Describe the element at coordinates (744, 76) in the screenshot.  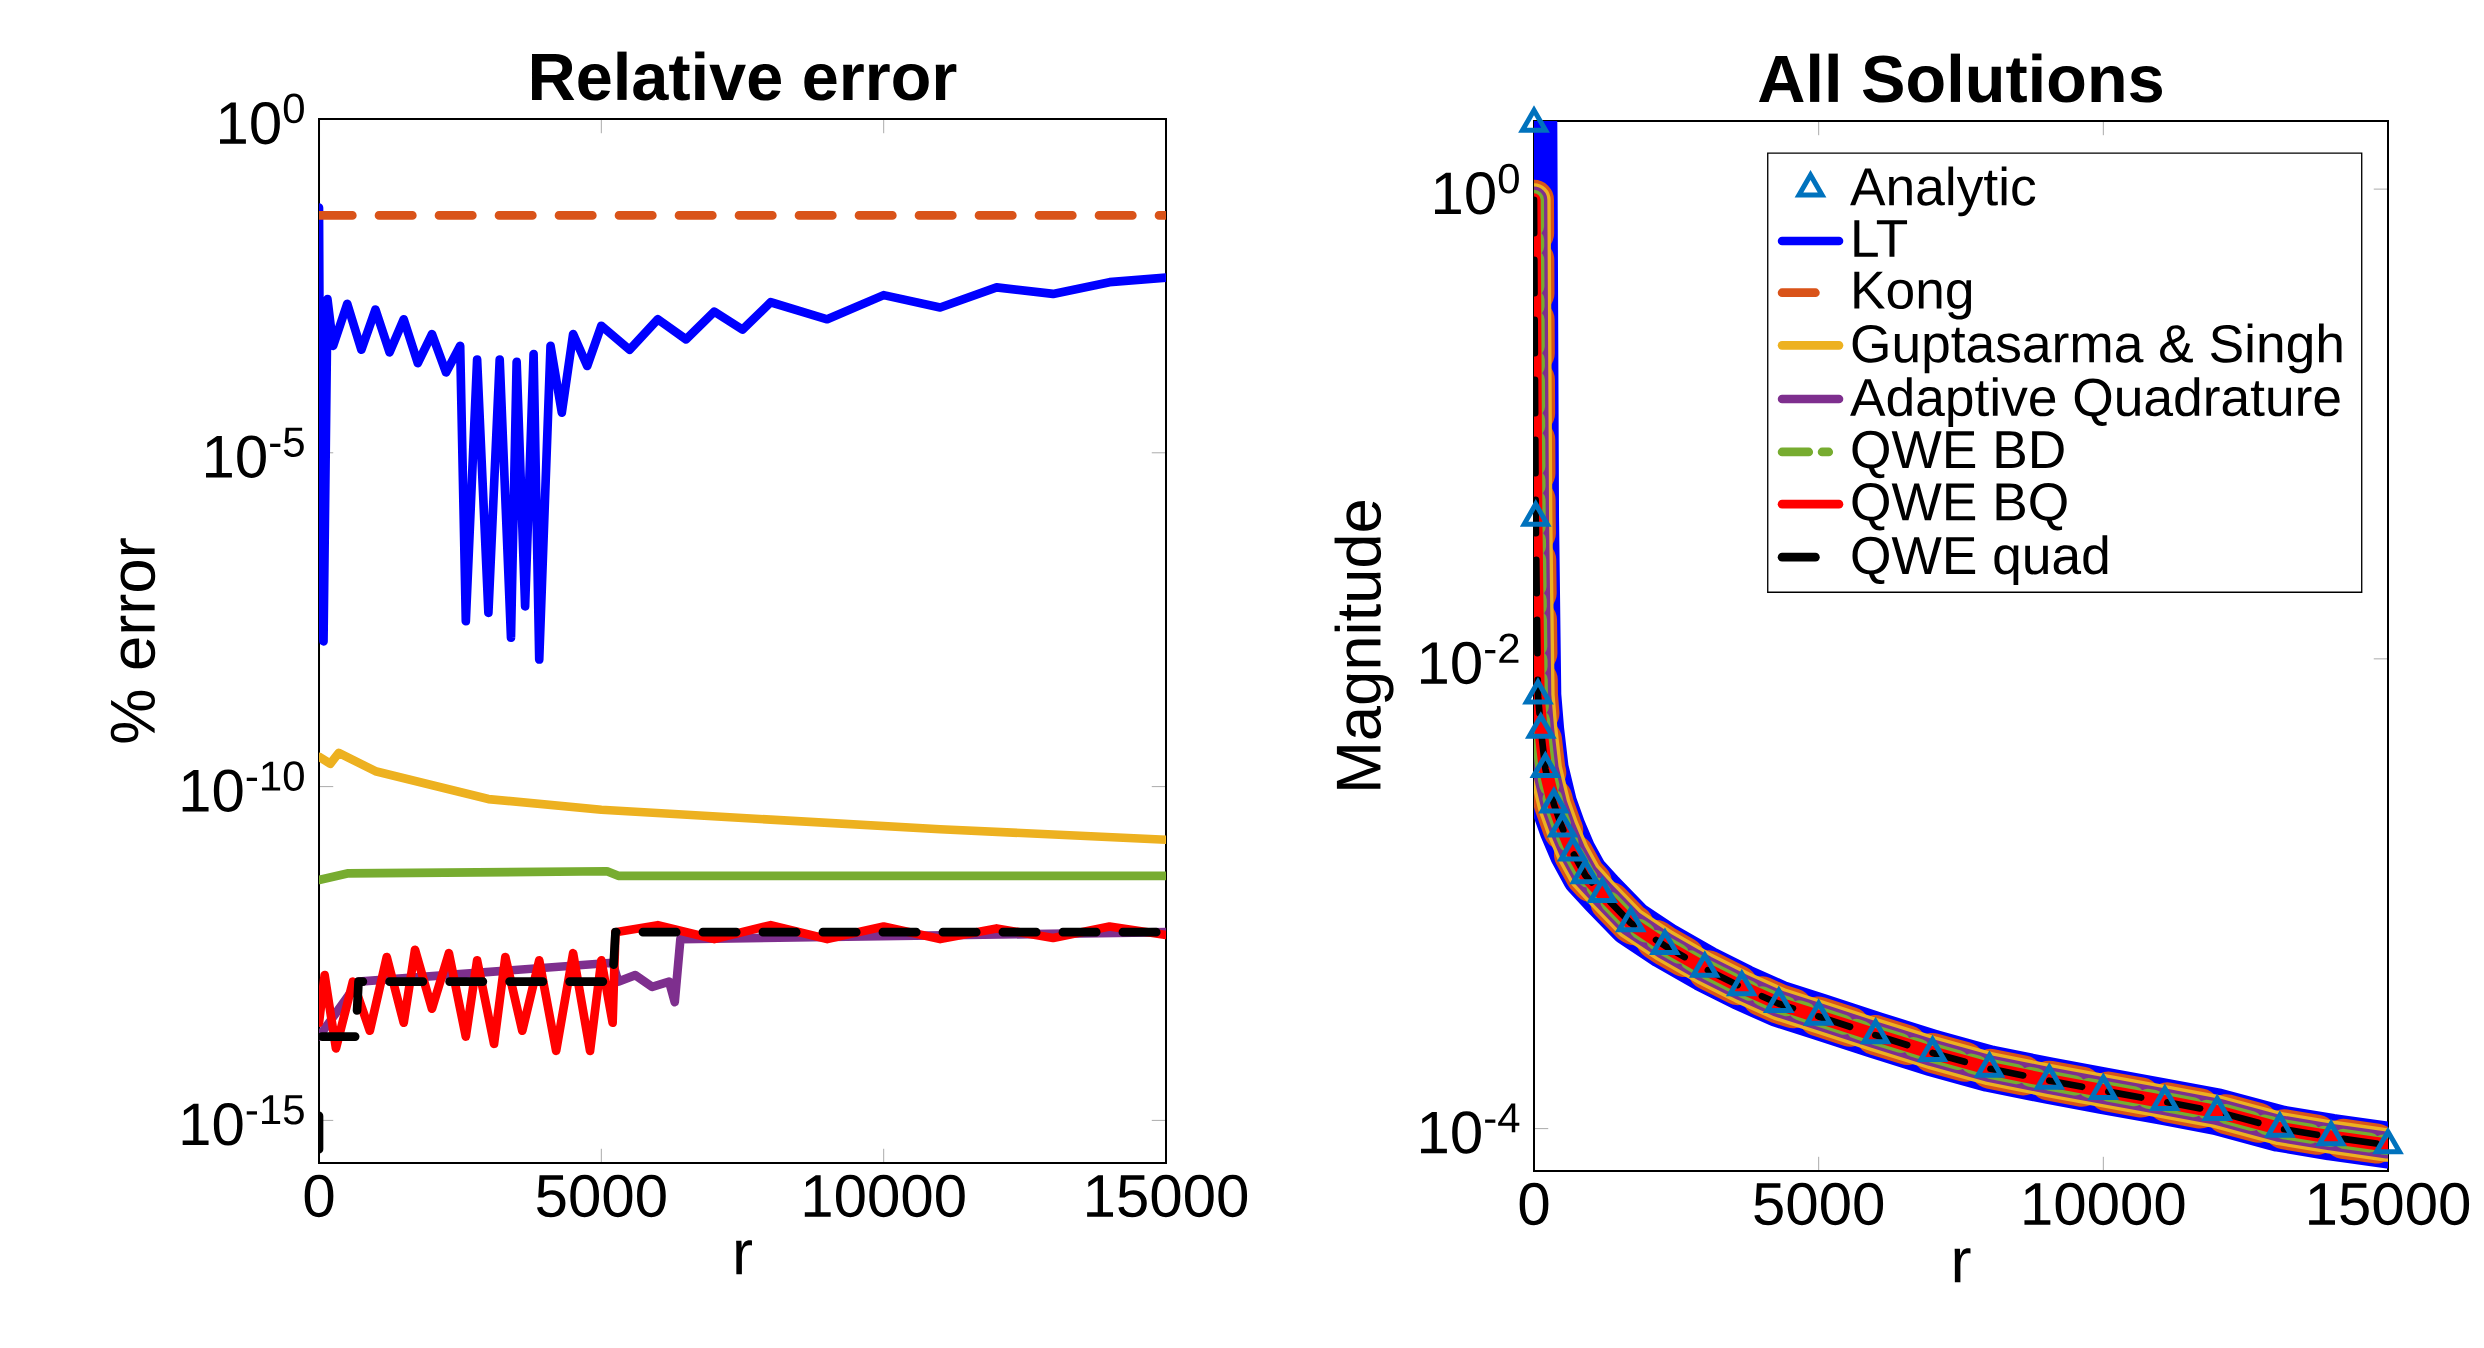
I see `chart-title: Relative error` at that location.